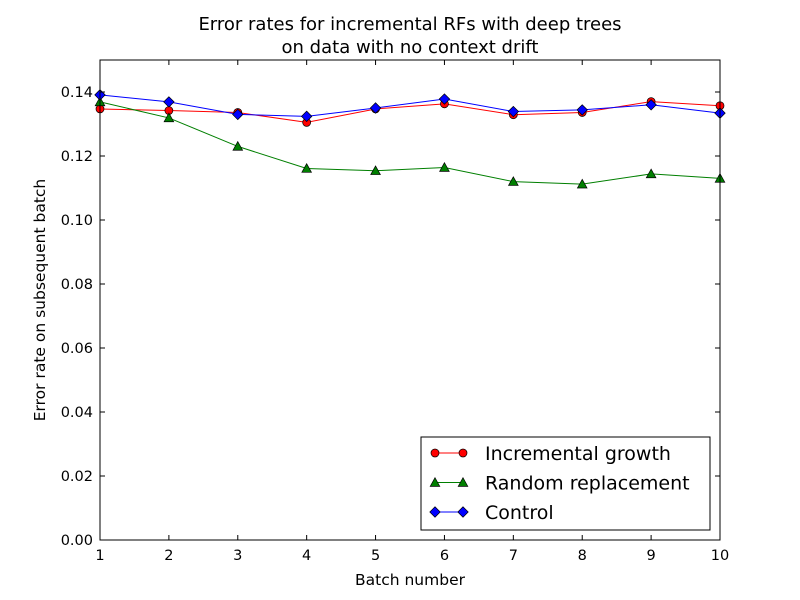 The image size is (800, 600). Describe the element at coordinates (582, 556) in the screenshot. I see `x-tick-label: 8` at that location.